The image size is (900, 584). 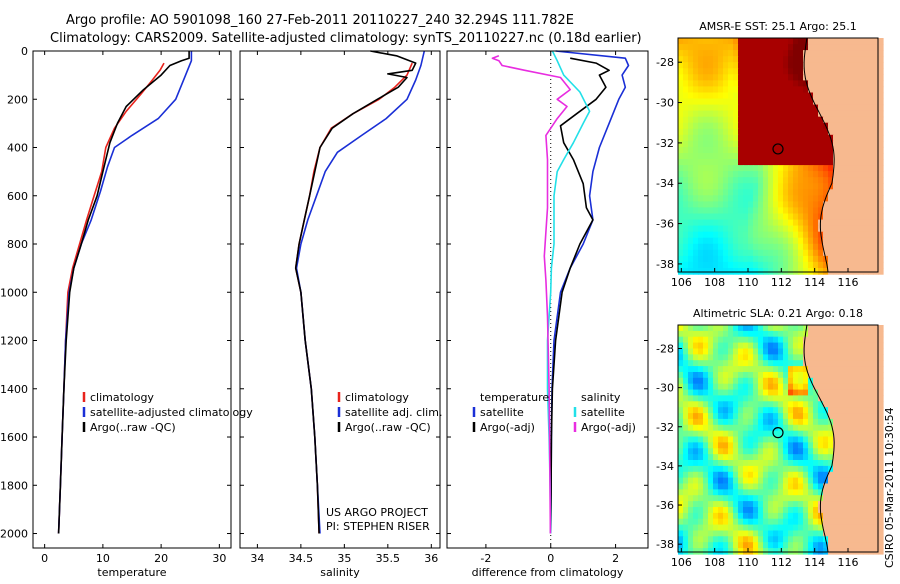 What do you see at coordinates (219, 558) in the screenshot?
I see `x-tick-label: 30` at bounding box center [219, 558].